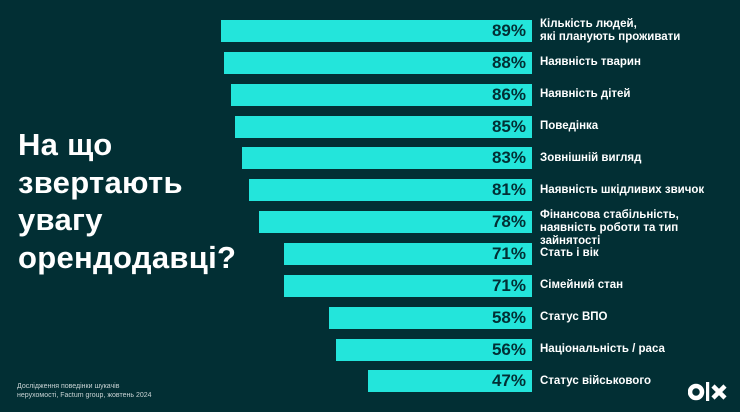 The image size is (740, 412). I want to click on footnote-line: нерухомості, Factum group, жовтень 2024, so click(84, 395).